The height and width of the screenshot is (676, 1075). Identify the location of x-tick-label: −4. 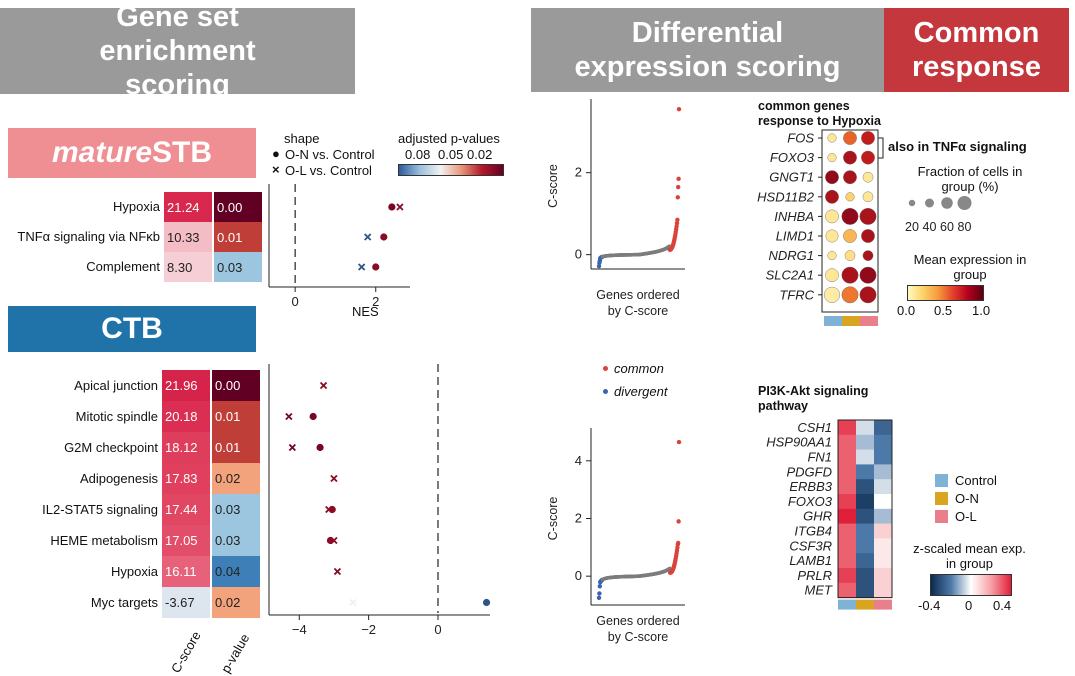
(299, 629).